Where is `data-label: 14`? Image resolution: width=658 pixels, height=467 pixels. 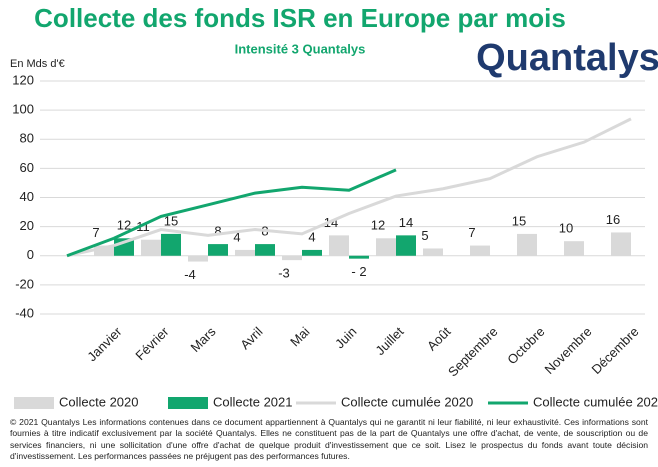 data-label: 14 is located at coordinates (406, 222).